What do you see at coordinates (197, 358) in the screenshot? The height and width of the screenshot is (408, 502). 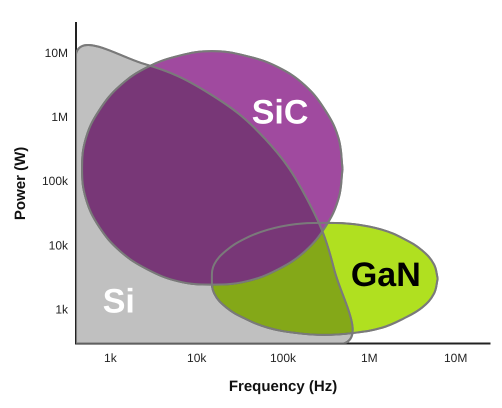 I see `x-tick-label: 10k` at bounding box center [197, 358].